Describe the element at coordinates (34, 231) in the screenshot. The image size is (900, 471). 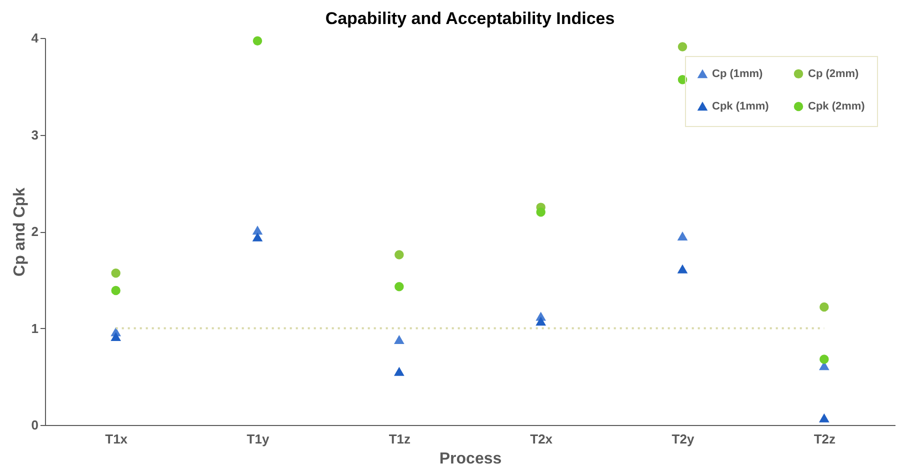
I see `y-tick-label: 2` at that location.